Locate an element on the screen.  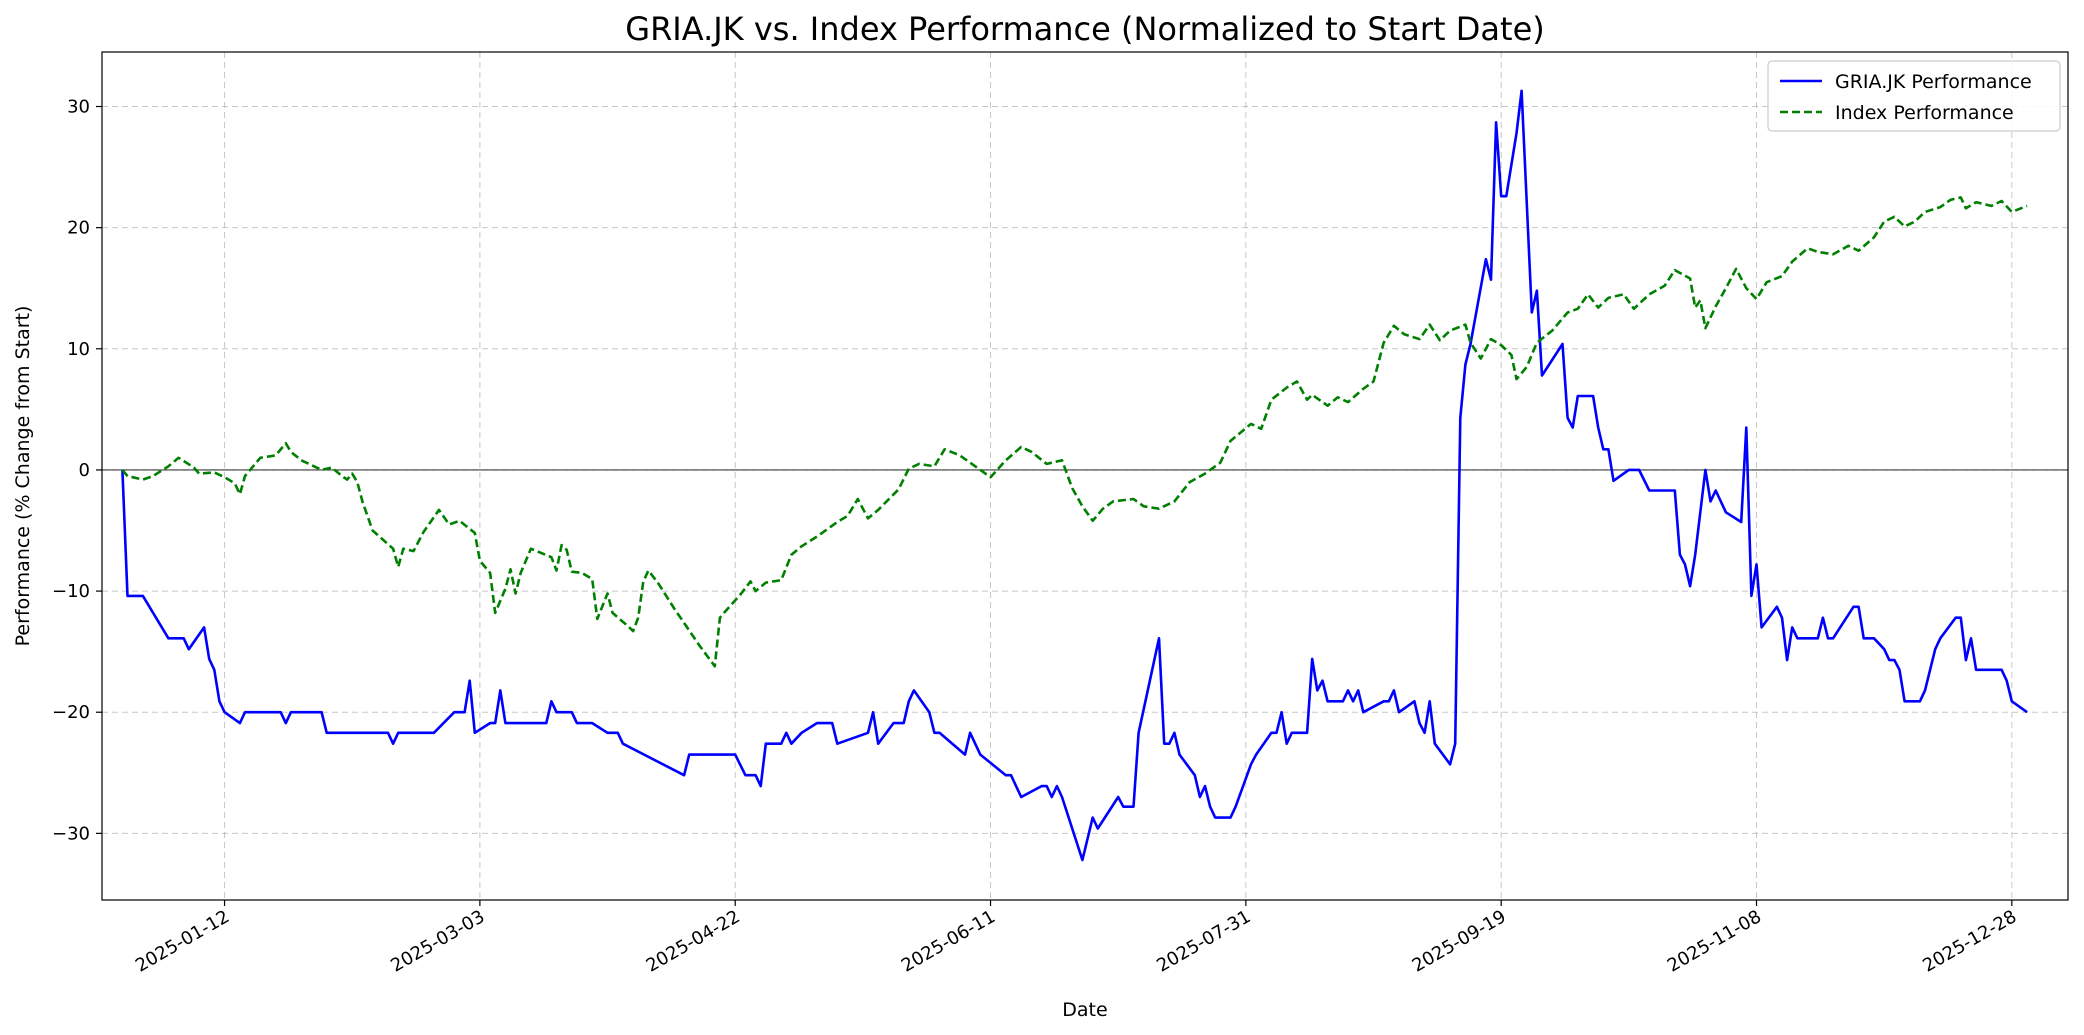
y-tick-label: −20 is located at coordinates (71, 712).